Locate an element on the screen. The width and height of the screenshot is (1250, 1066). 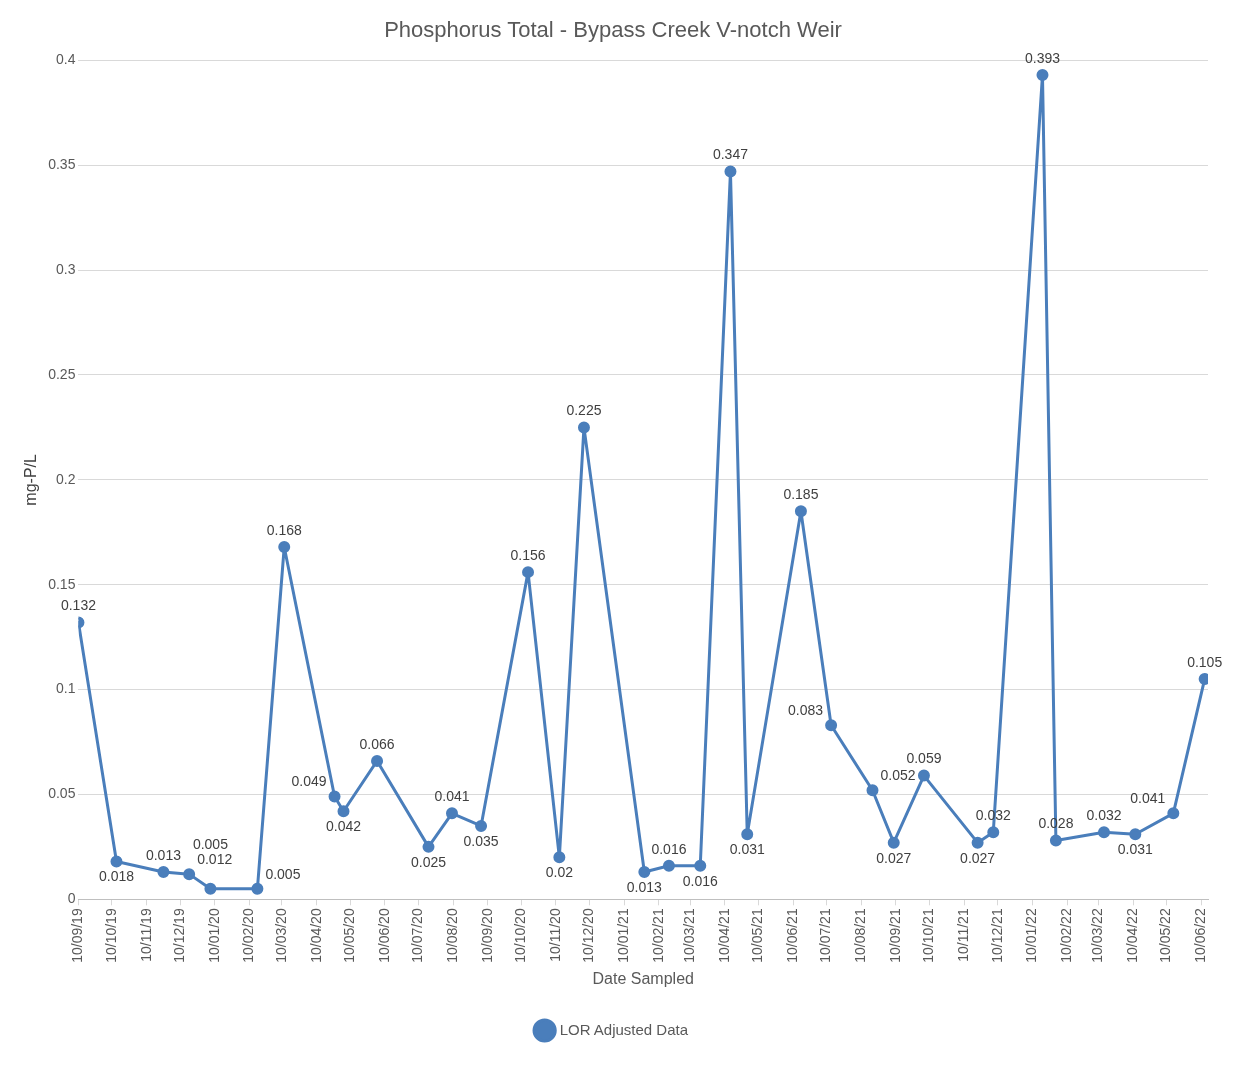
data-label: 0.393 is located at coordinates (1042, 57).